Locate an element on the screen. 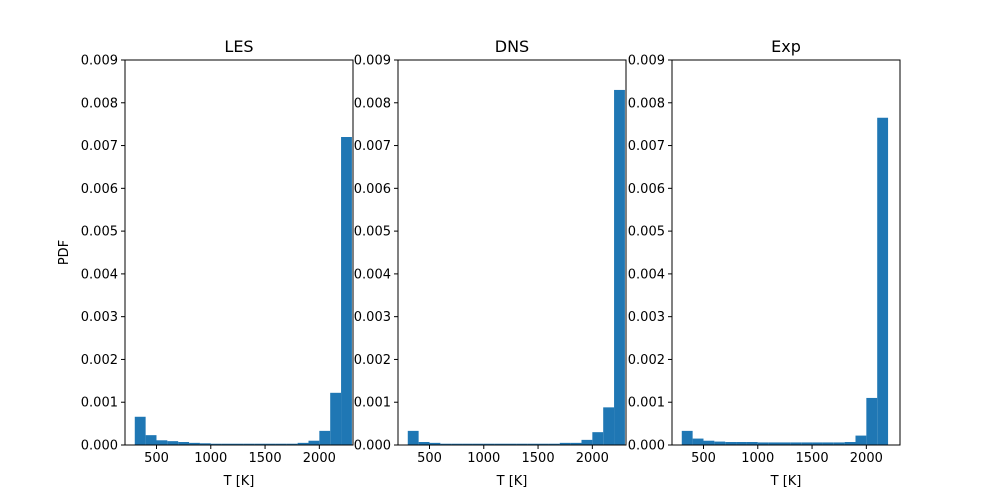  y-axis-label: PDF is located at coordinates (64, 252).